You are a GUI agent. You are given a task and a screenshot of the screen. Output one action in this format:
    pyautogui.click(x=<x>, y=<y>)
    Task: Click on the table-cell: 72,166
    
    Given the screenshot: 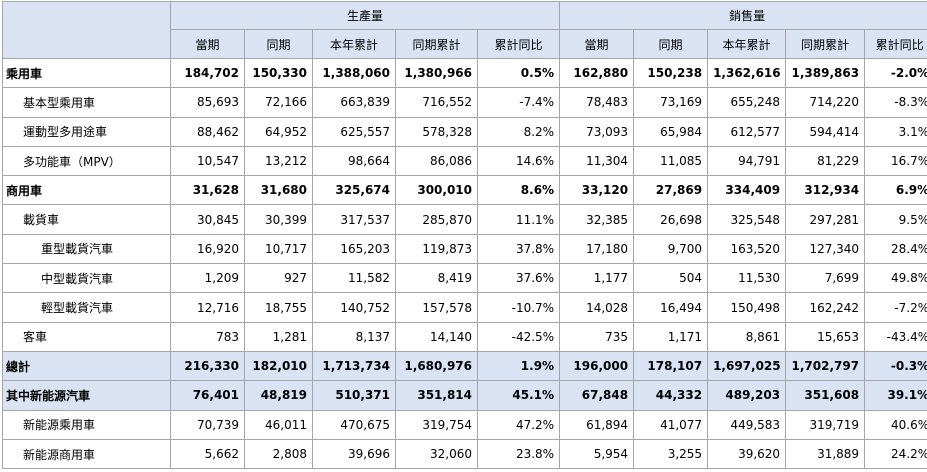 What is the action you would take?
    pyautogui.click(x=279, y=102)
    